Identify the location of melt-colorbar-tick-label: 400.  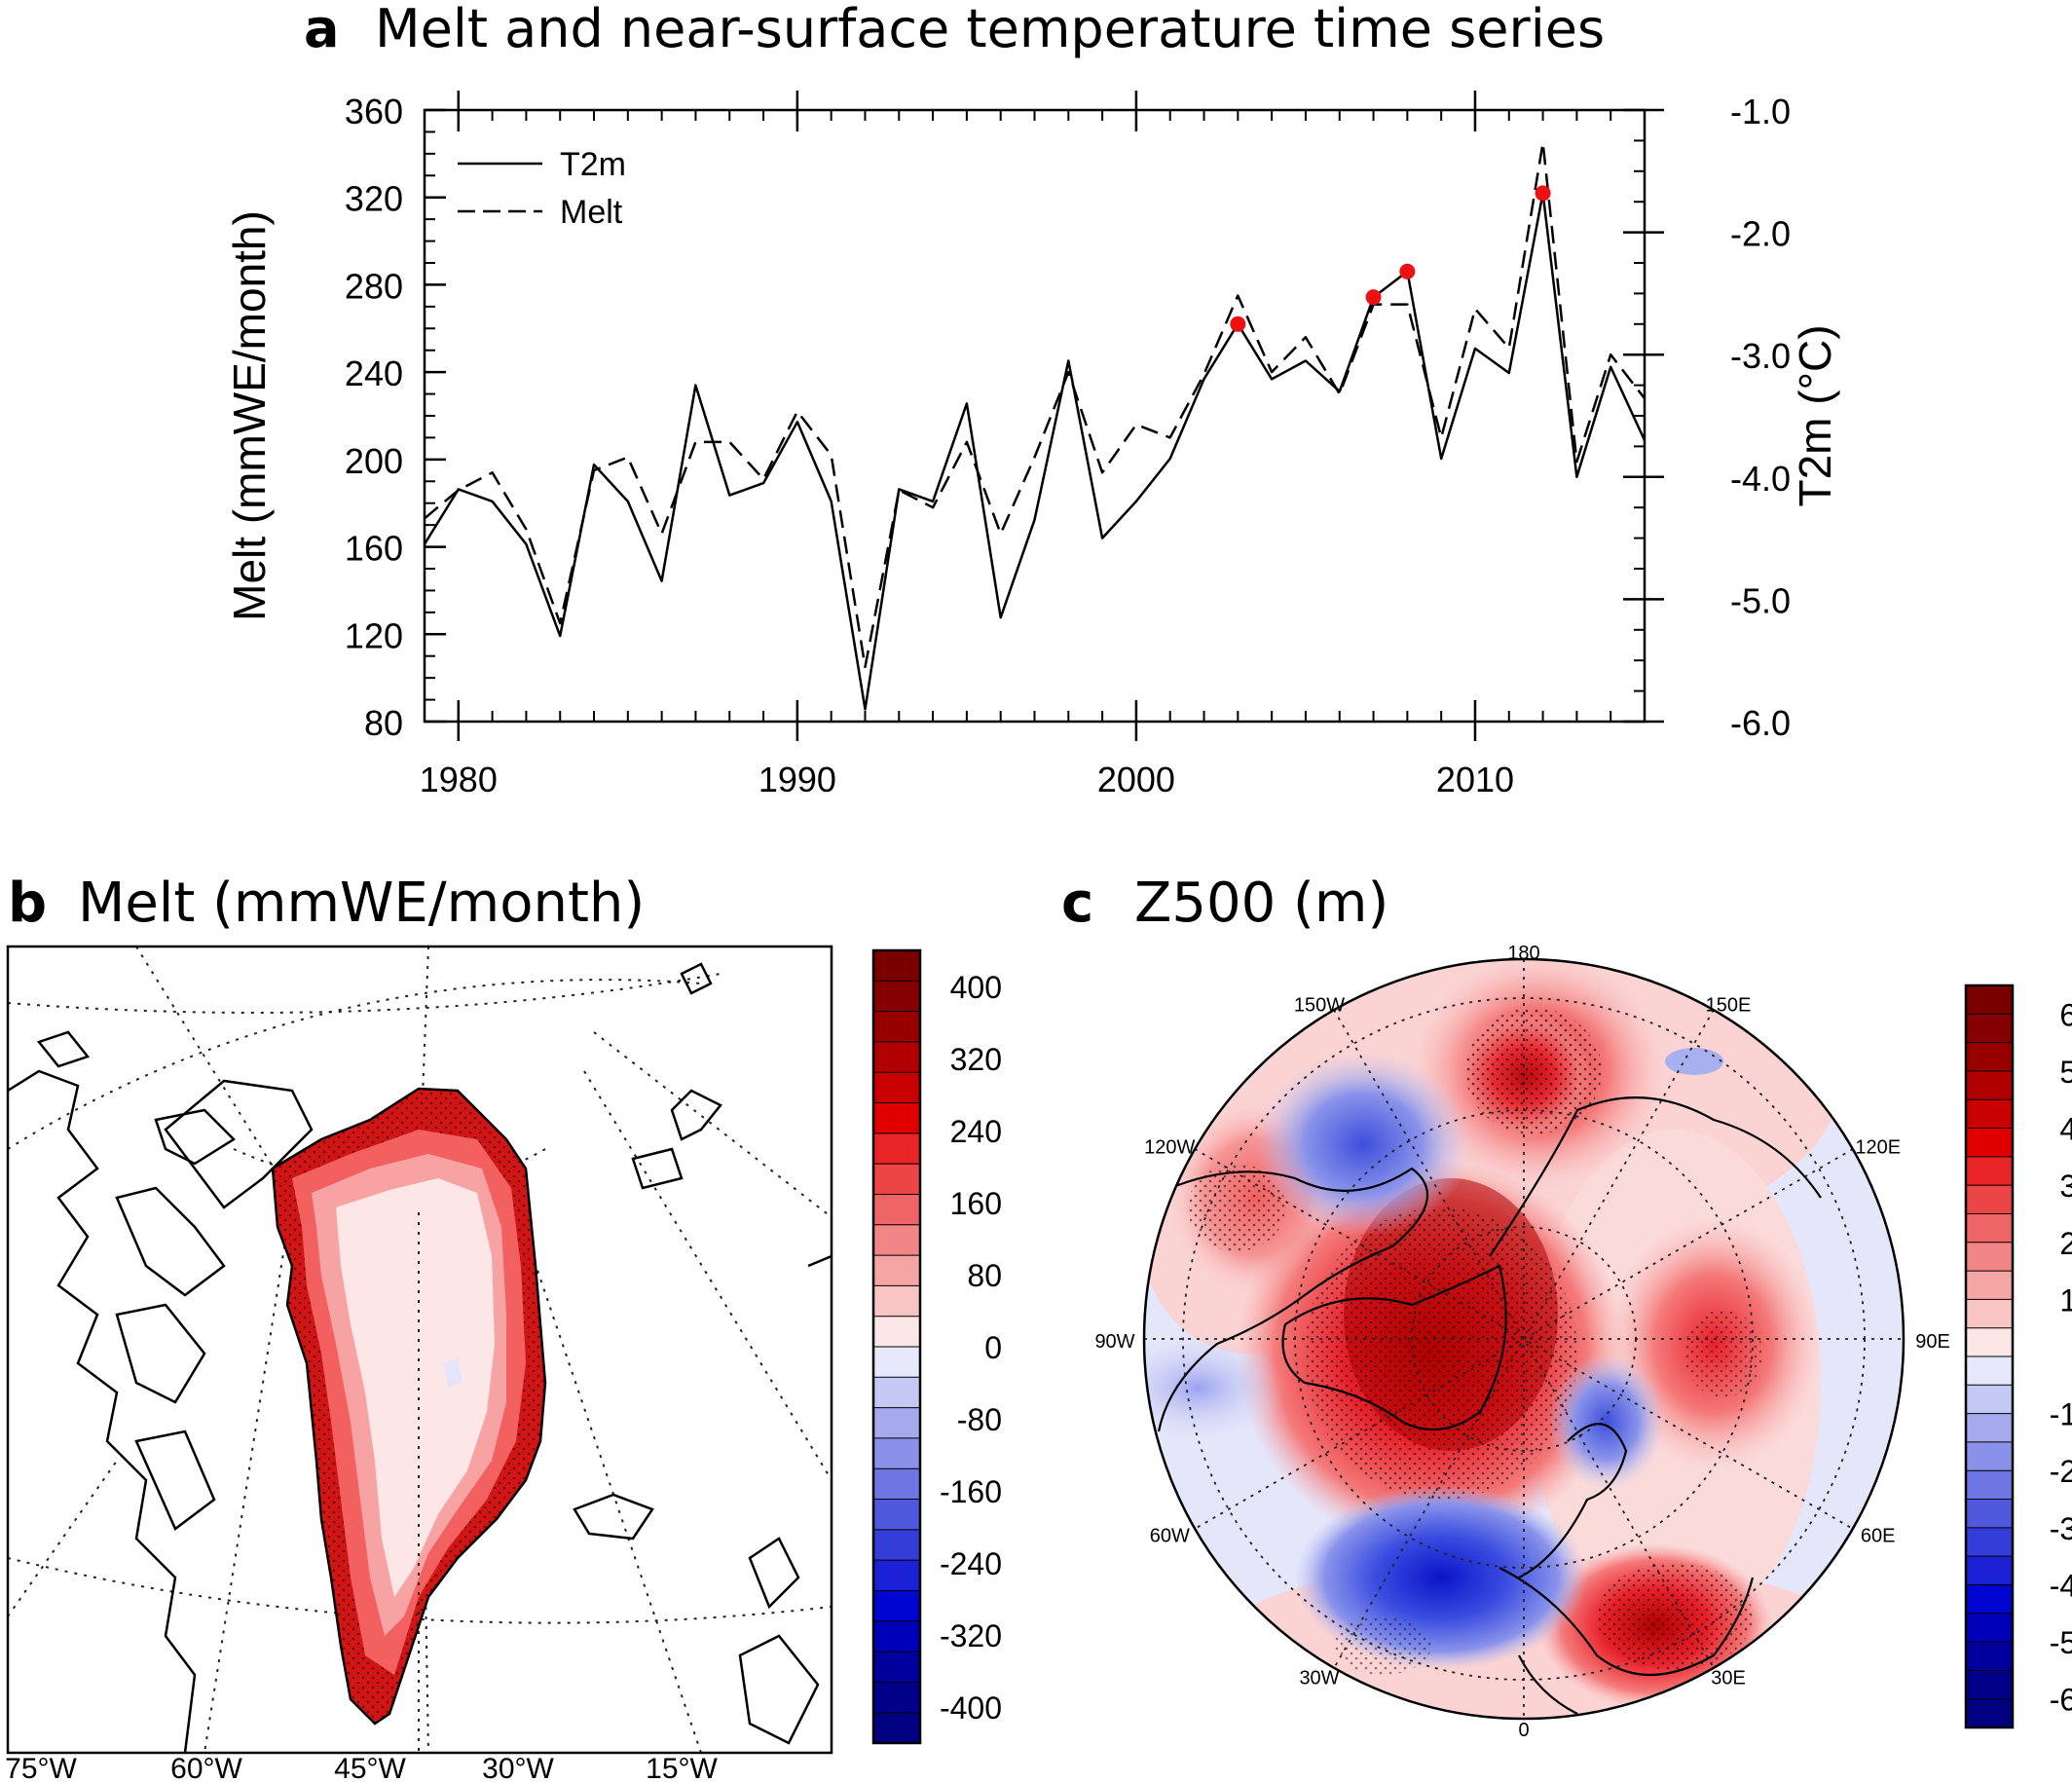
(976, 988).